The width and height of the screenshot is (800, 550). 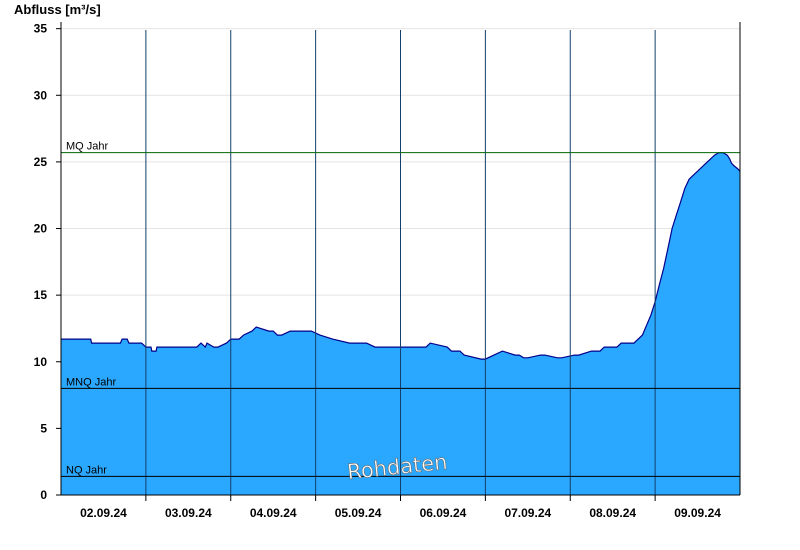 I want to click on ref-label-nq-jahr: NQ Jahr, so click(x=86, y=470).